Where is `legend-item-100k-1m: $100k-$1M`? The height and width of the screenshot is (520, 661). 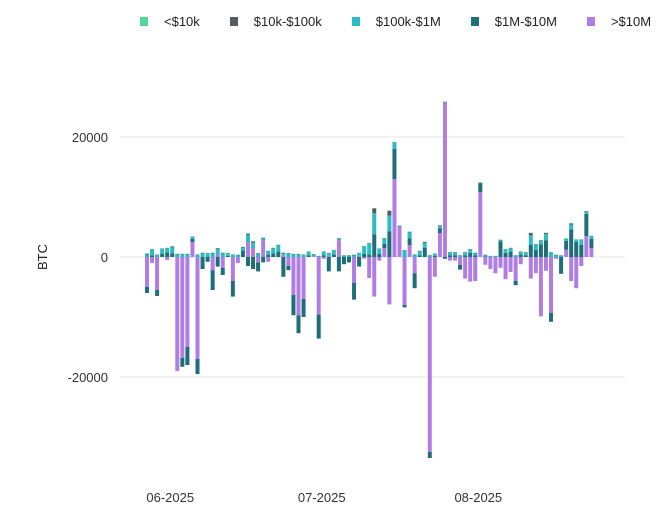
legend-item-100k-1m: $100k-$1M is located at coordinates (396, 21).